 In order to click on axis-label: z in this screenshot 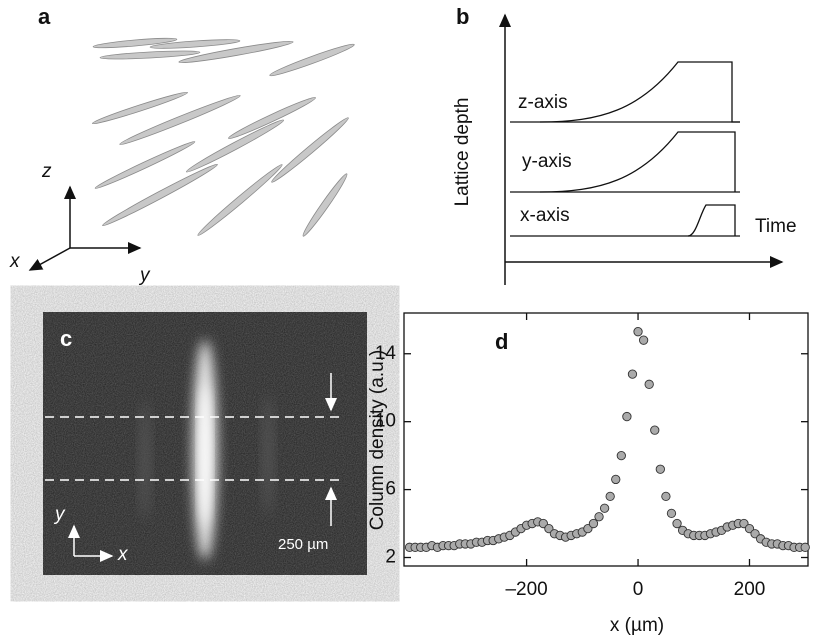, I will do `click(46, 171)`.